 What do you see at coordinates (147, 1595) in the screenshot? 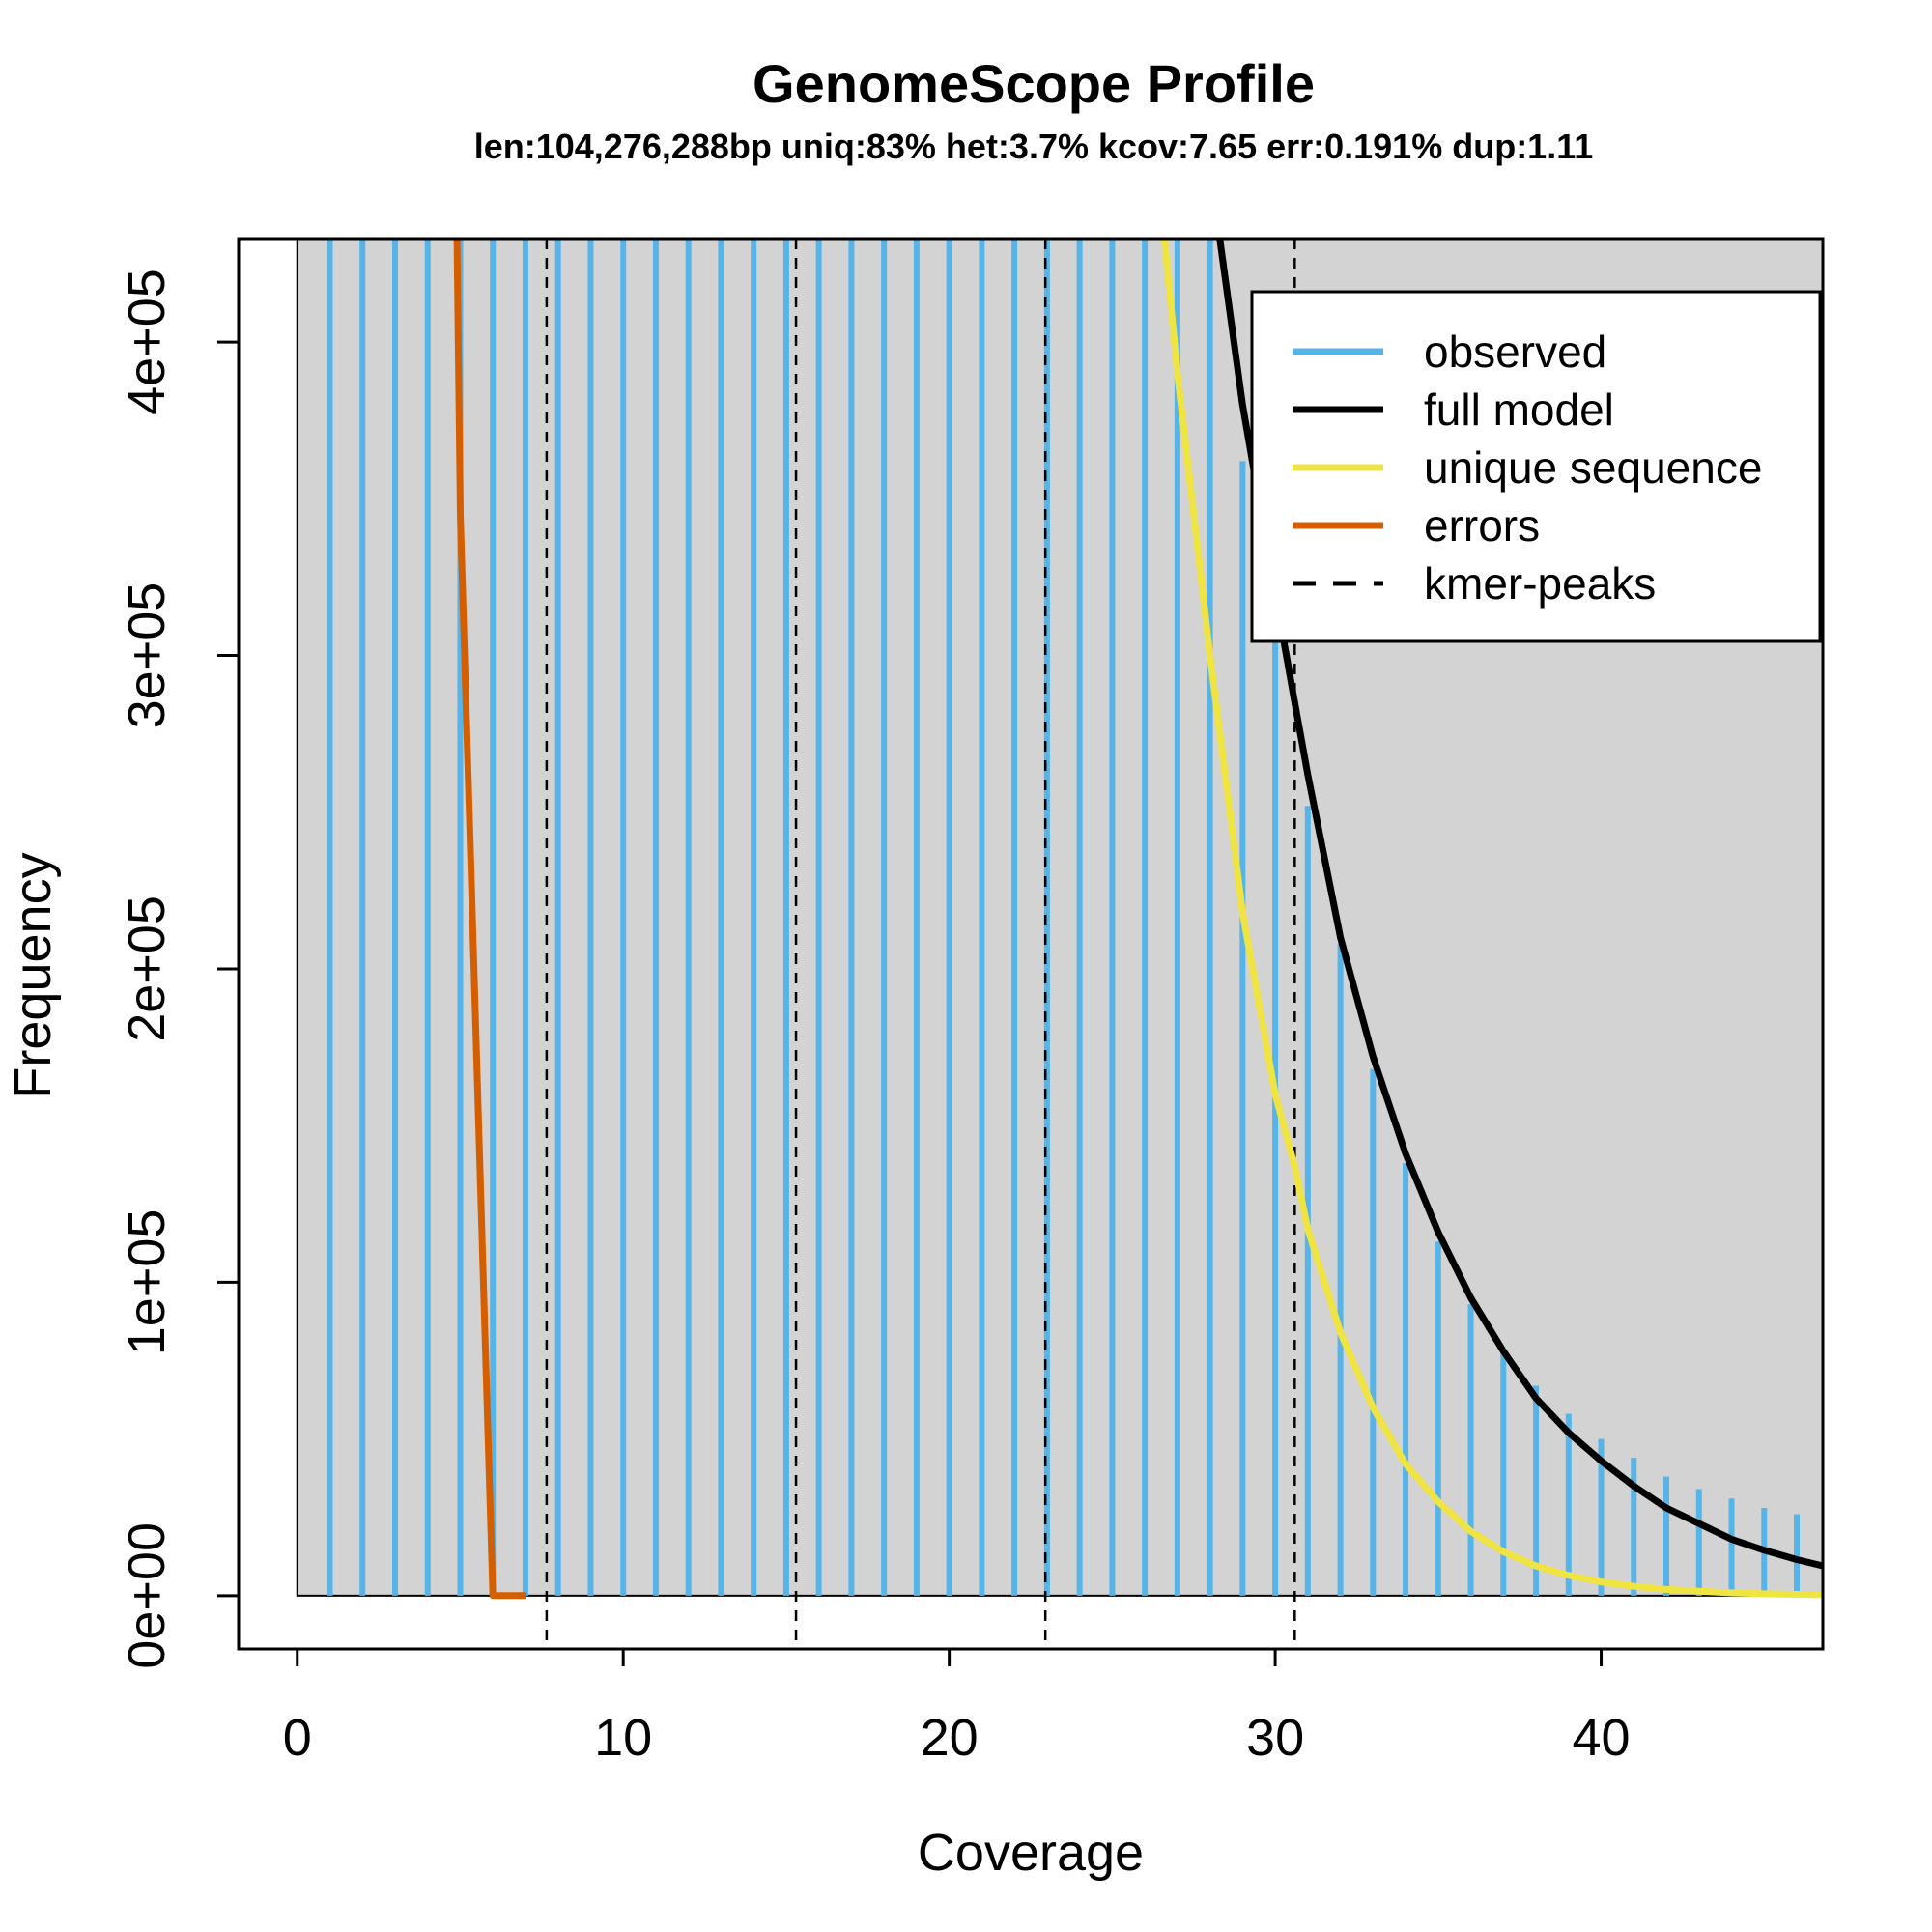
I see `y-tick-label: 0e+00` at bounding box center [147, 1595].